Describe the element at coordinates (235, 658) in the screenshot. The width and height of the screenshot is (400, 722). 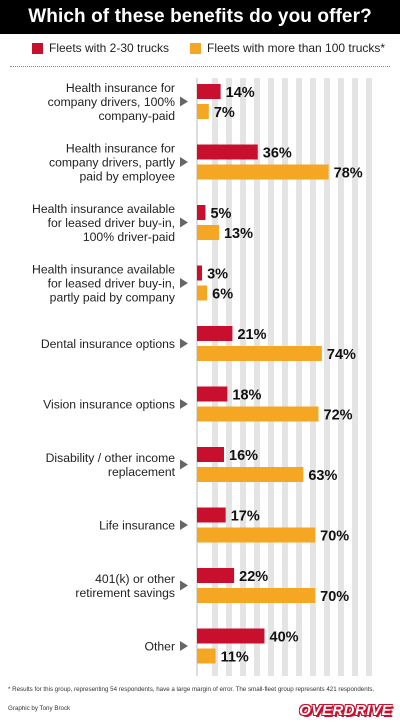
I see `data-label: 11%` at that location.